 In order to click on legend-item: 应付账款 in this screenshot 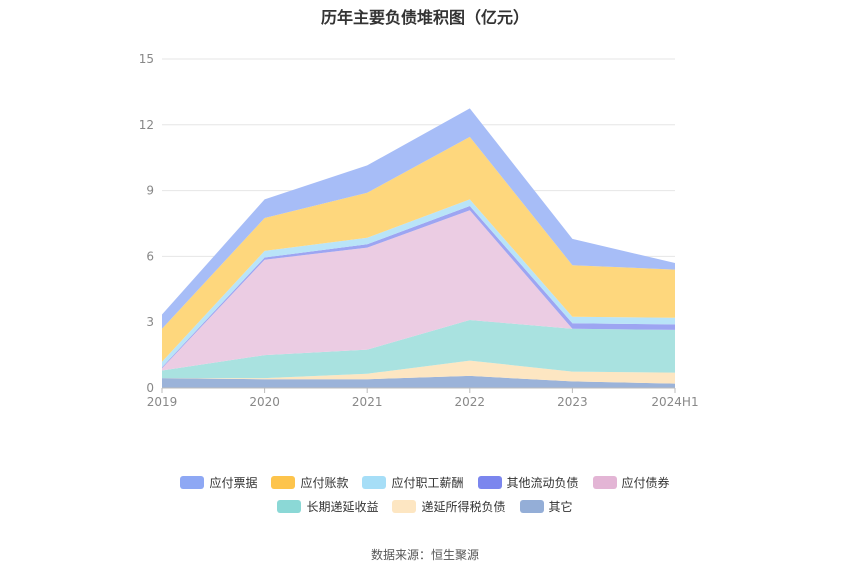, I will do `click(309, 482)`.